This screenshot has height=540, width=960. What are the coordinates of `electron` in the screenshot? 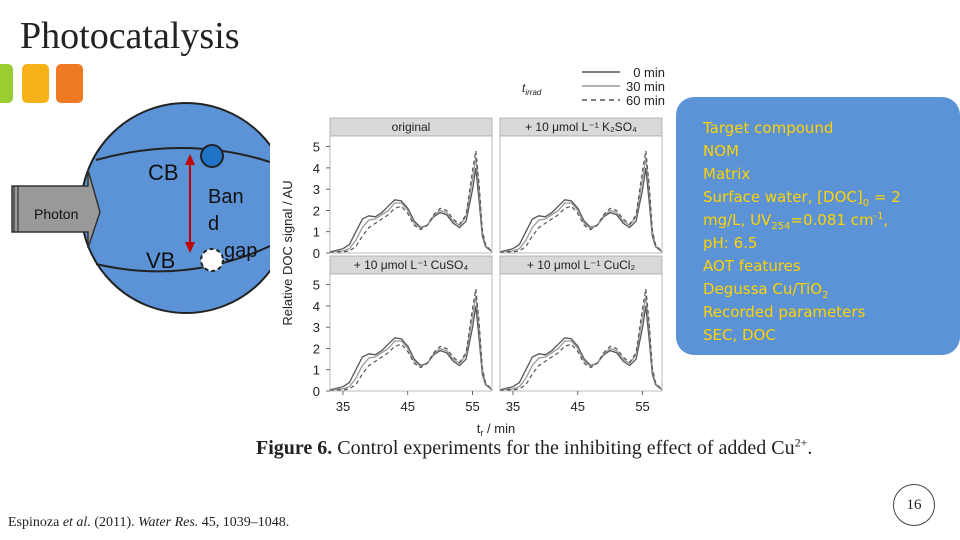 It's located at (212, 156).